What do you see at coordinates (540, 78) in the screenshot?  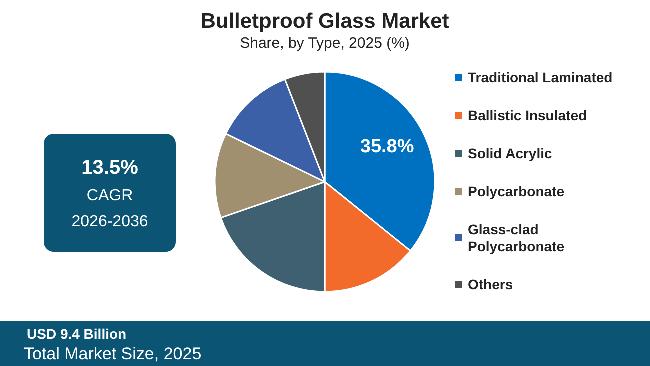 I see `legend-label: Traditional Laminated` at bounding box center [540, 78].